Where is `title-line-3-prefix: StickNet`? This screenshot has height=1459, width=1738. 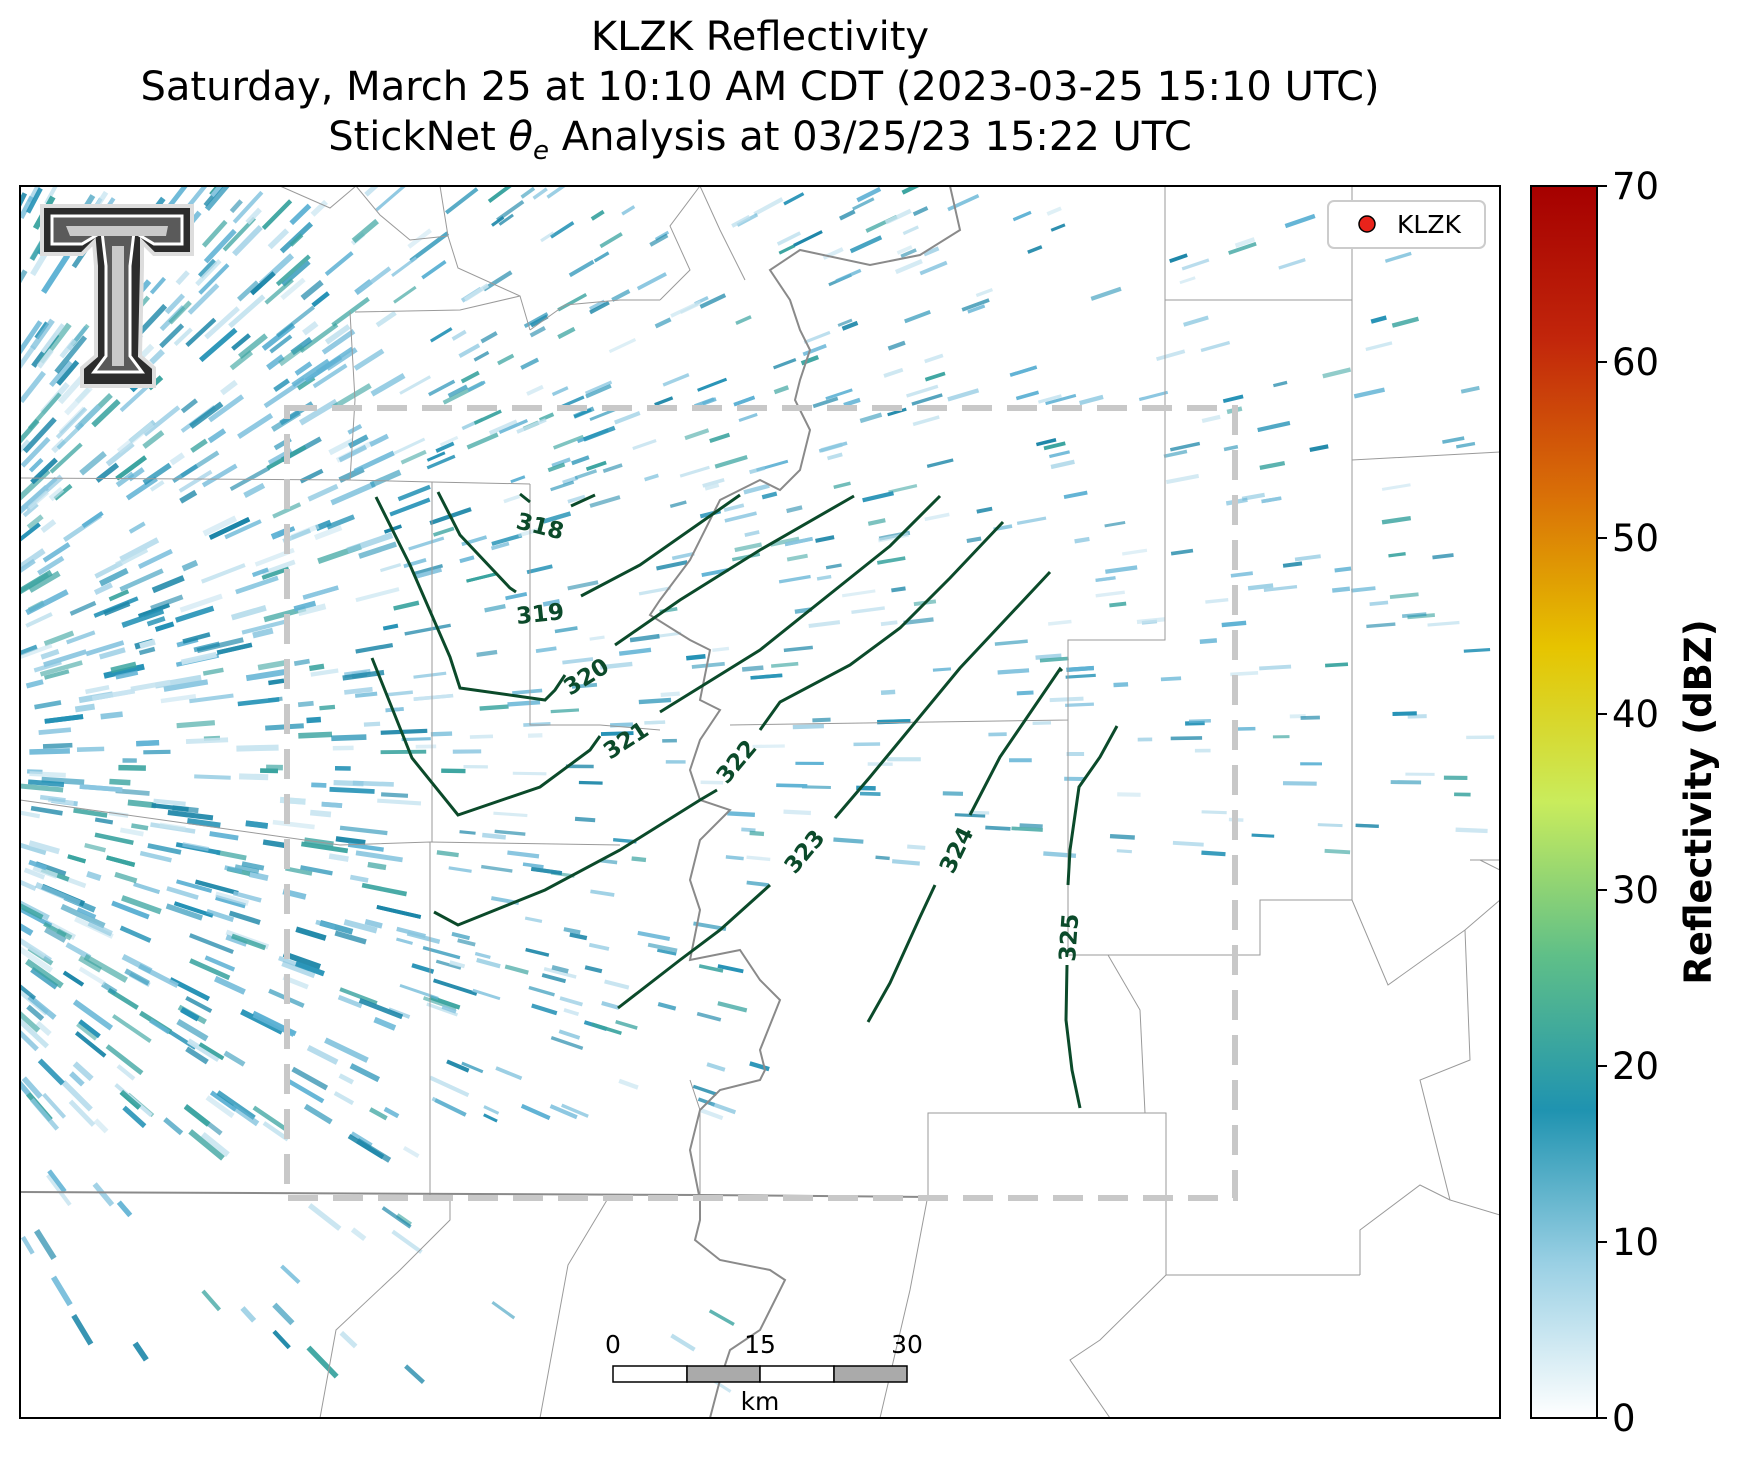
title-line-3-prefix: StickNet is located at coordinates (418, 137).